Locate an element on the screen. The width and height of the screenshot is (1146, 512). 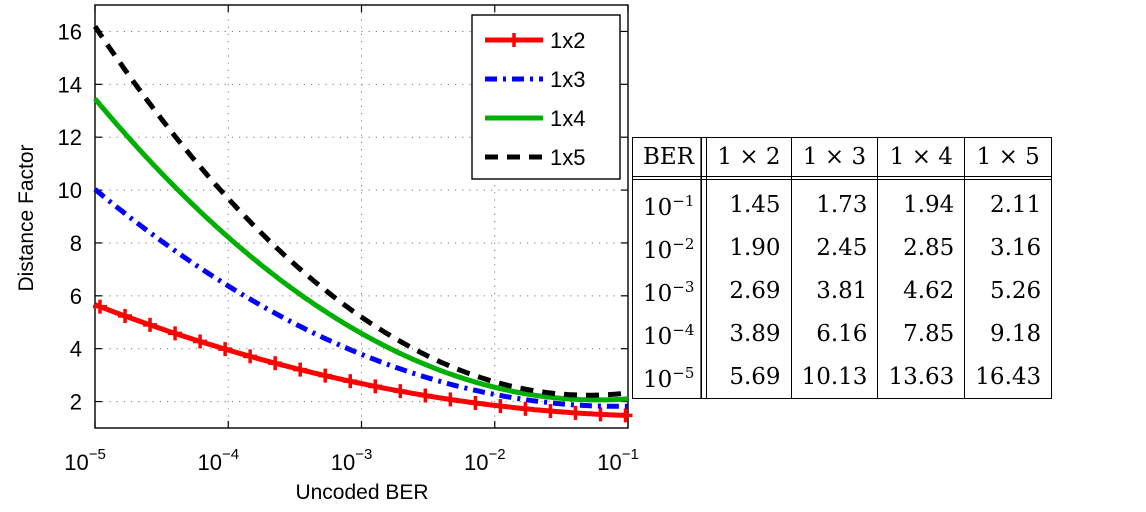
x-tick-label: 10⁻¹ is located at coordinates (618, 460).